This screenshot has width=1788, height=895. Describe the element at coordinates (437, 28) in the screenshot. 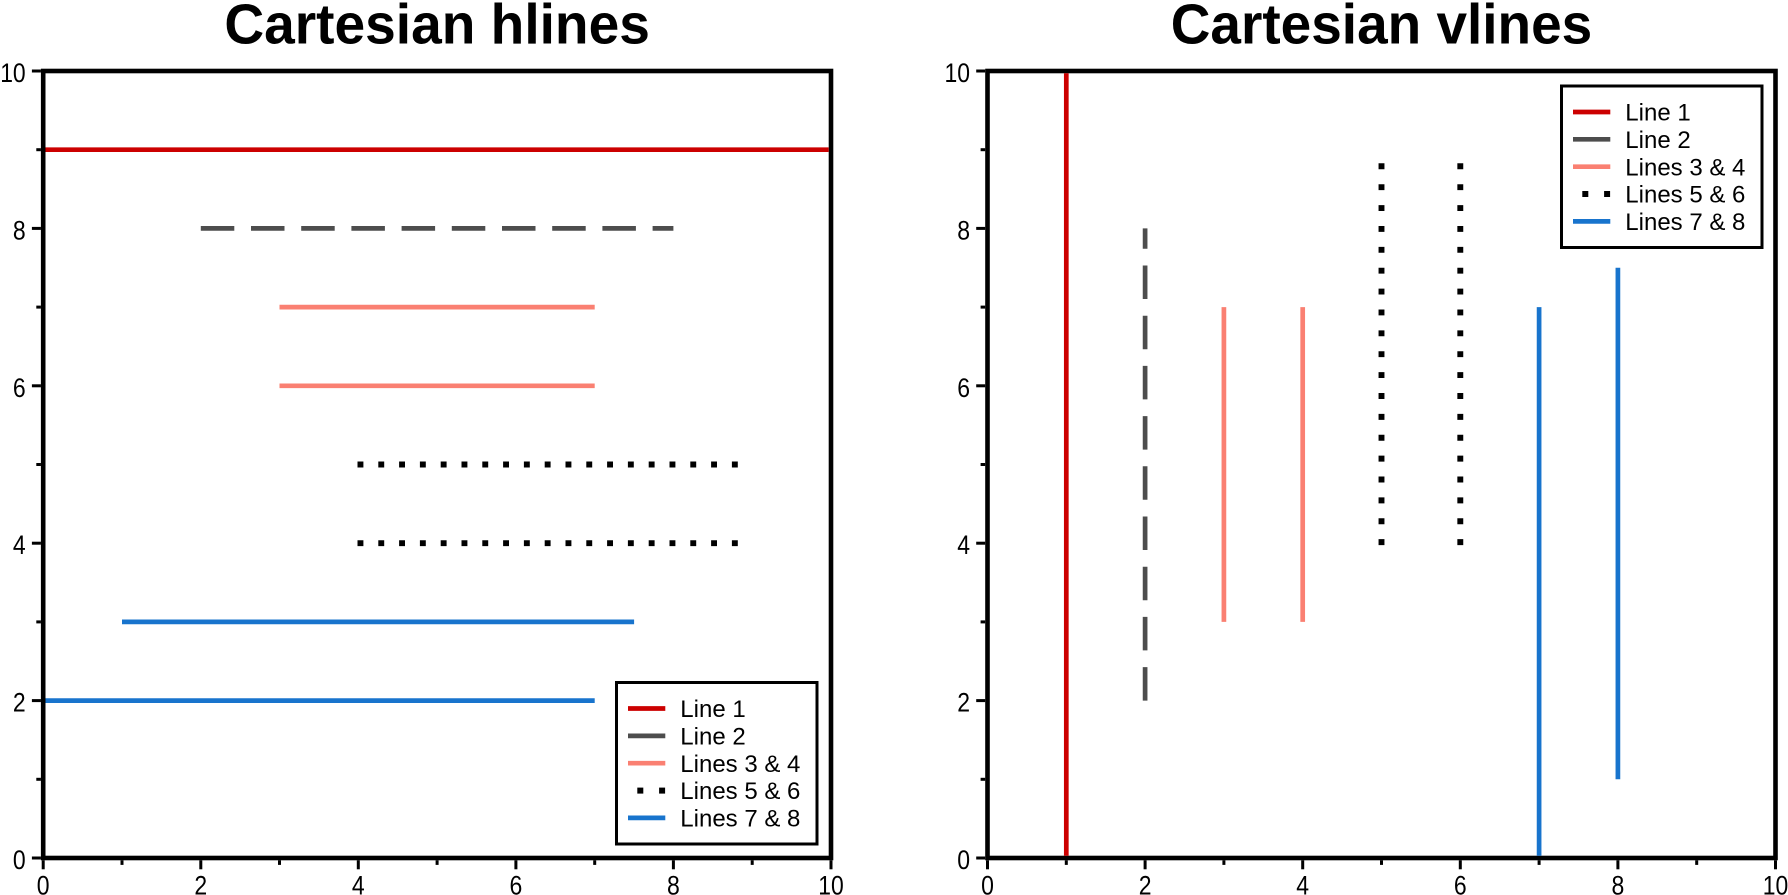

I see `svg-text: Cartesian hlines` at that location.